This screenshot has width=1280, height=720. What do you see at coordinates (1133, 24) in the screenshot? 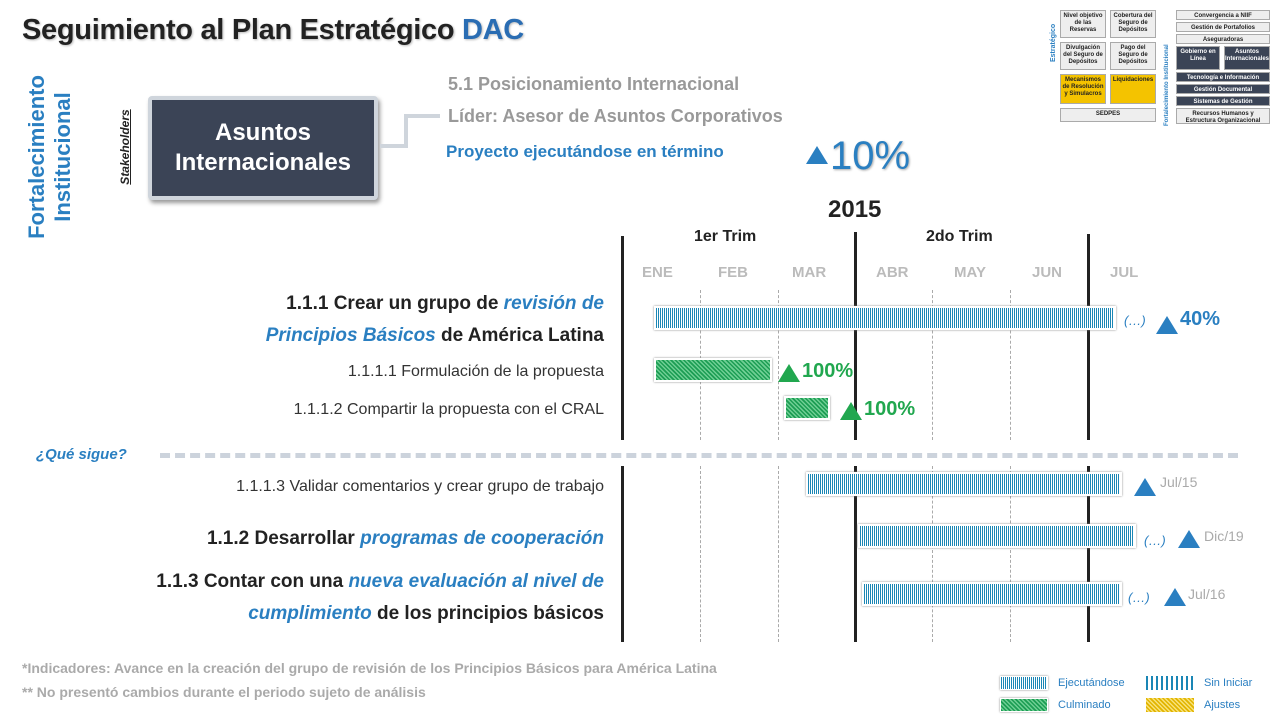
I see `minimap-cell: Cobertura del Seguro de Depósitos` at bounding box center [1133, 24].